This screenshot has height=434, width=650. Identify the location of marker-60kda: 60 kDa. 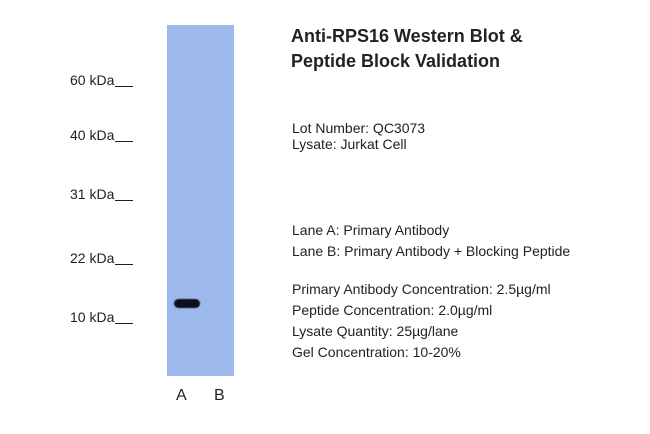
(116, 80).